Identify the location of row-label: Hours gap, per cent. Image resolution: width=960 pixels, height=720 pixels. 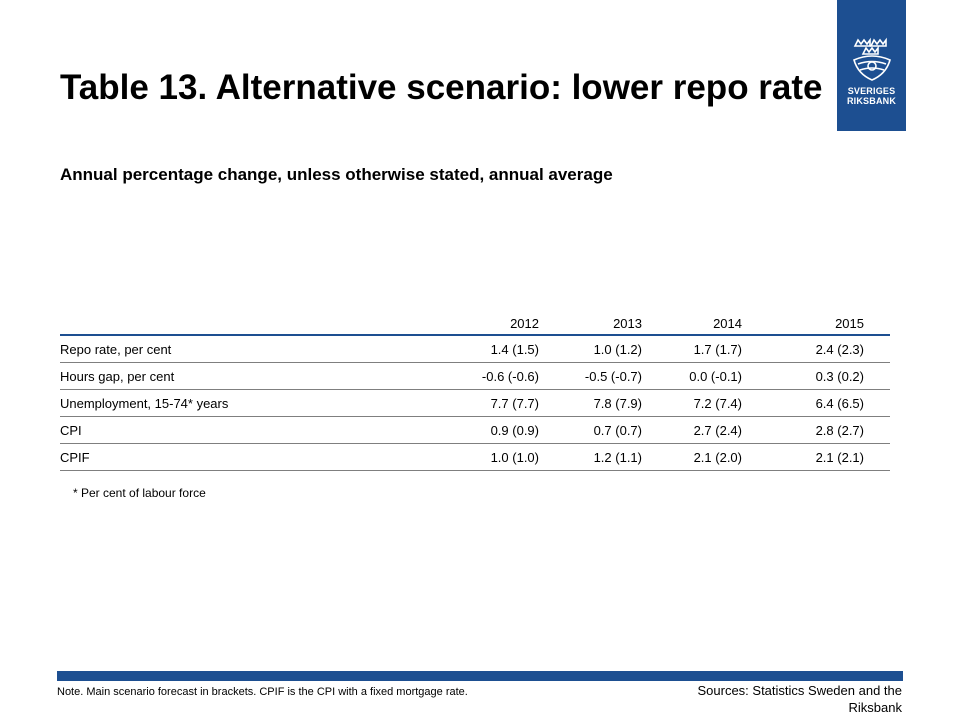
(260, 376).